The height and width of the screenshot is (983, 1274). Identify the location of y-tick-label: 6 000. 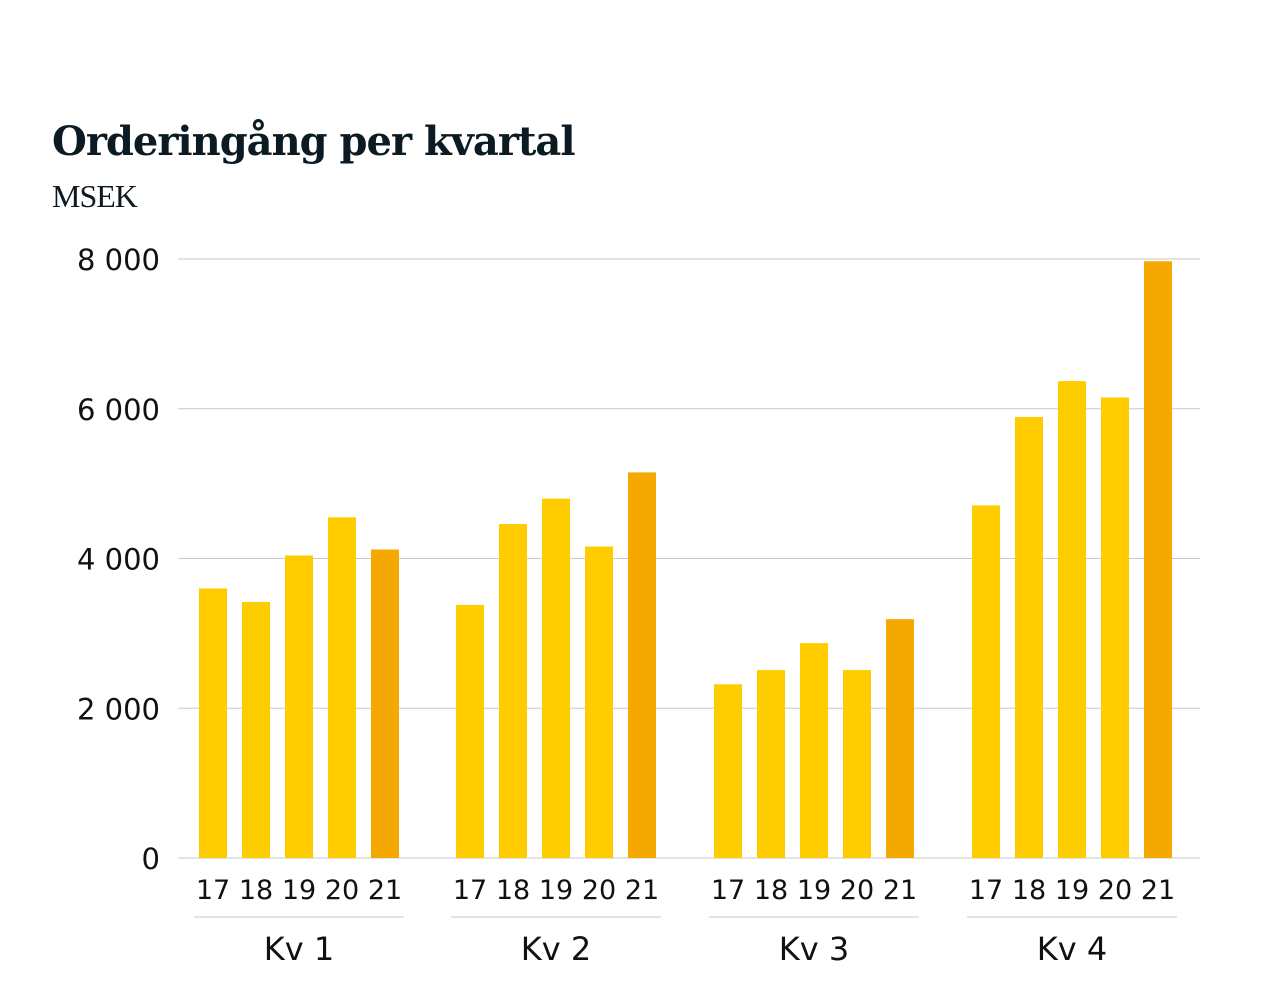
(118, 410).